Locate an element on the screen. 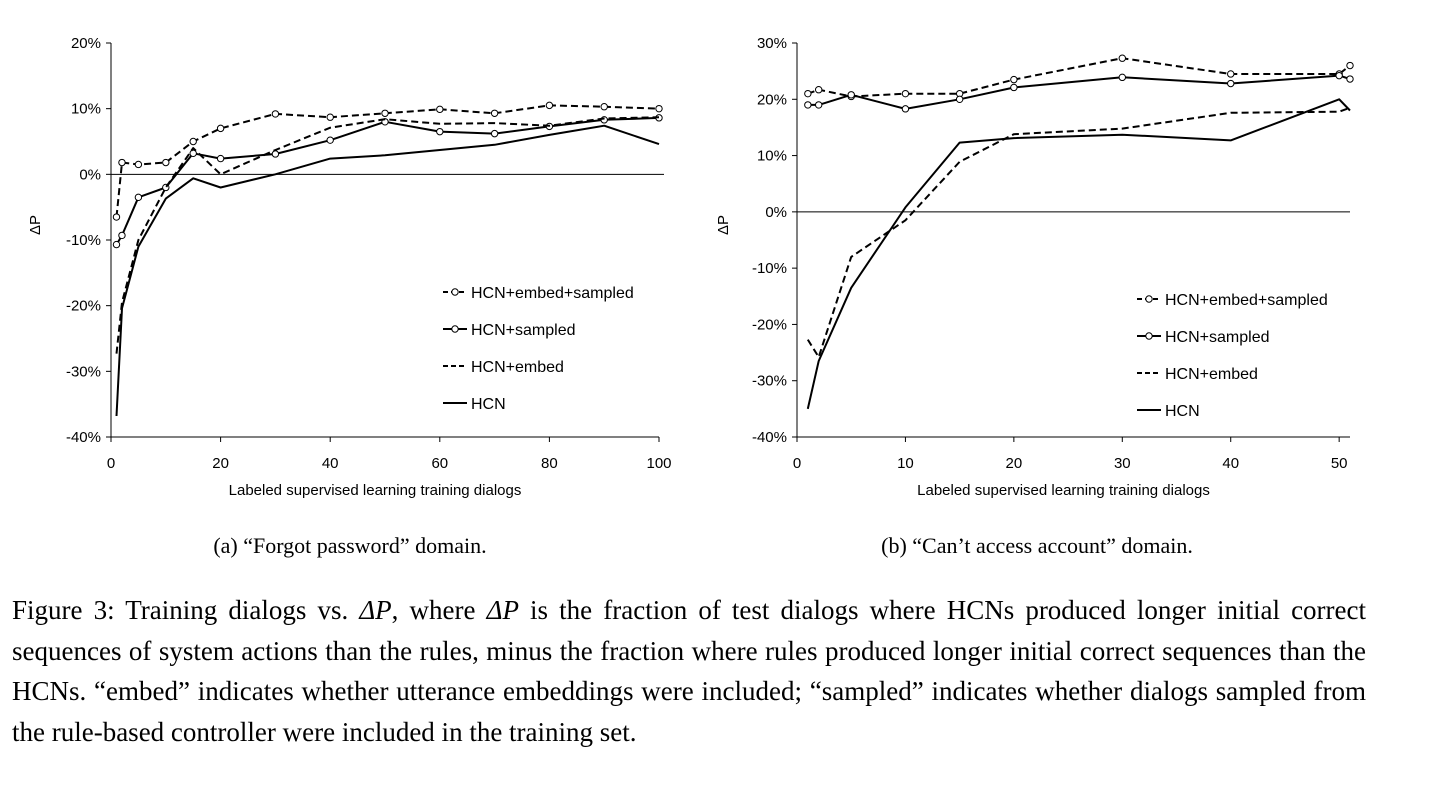 The height and width of the screenshot is (804, 1446). y-tick-label: 30% is located at coordinates (772, 43).